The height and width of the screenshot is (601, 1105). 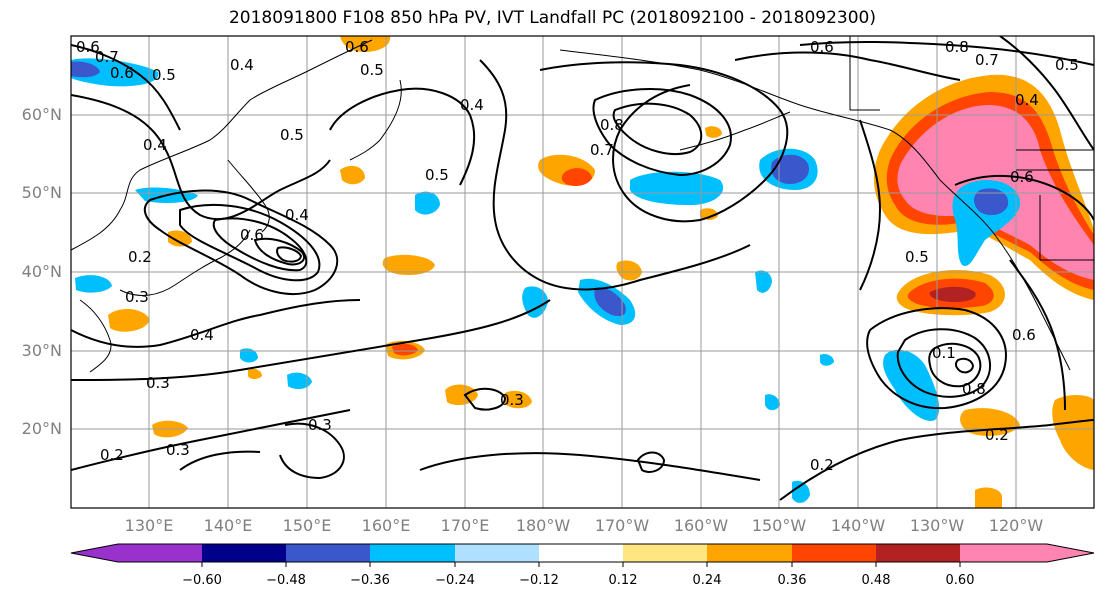 I want to click on colorbar-tick-label: −0.12, so click(x=539, y=580).